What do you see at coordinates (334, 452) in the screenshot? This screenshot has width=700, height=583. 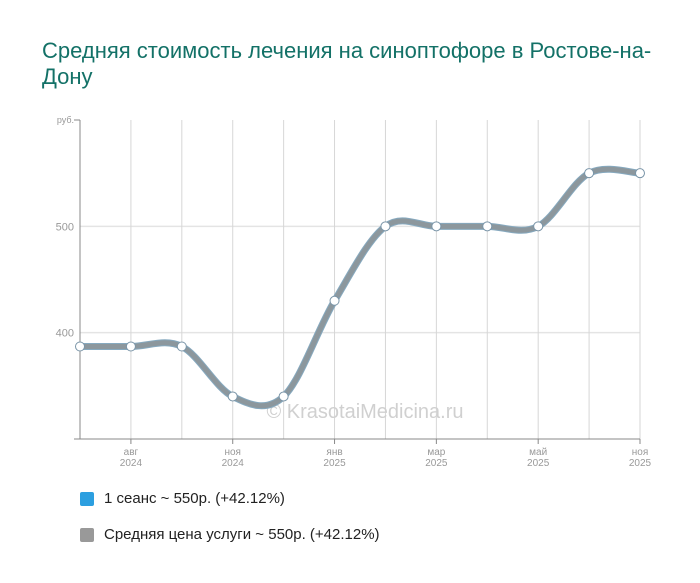 I see `x-tick-month: янв` at bounding box center [334, 452].